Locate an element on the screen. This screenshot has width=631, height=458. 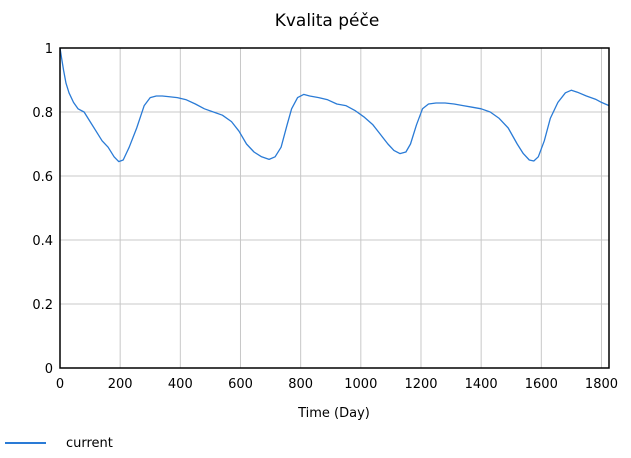
x-tick-label: 800 is located at coordinates (300, 384).